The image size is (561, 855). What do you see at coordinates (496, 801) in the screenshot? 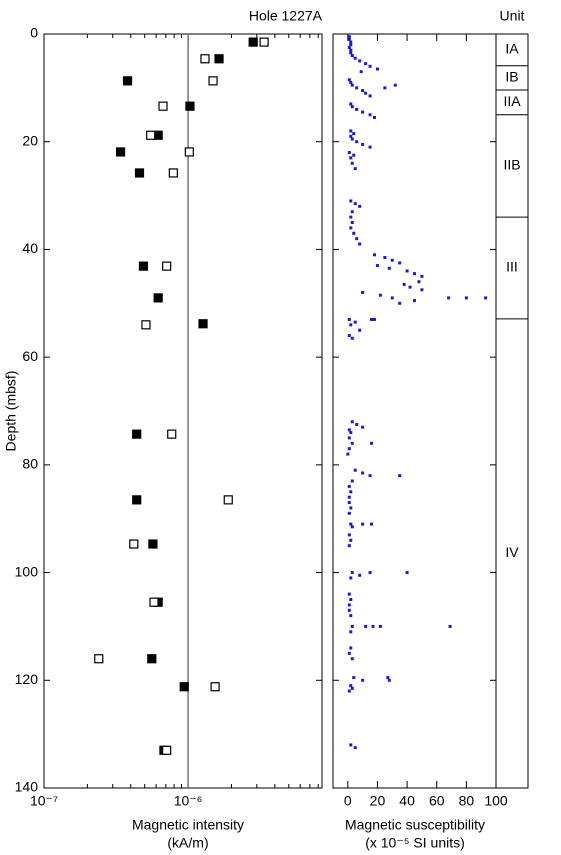
I see `x-tick-label: 100` at bounding box center [496, 801].